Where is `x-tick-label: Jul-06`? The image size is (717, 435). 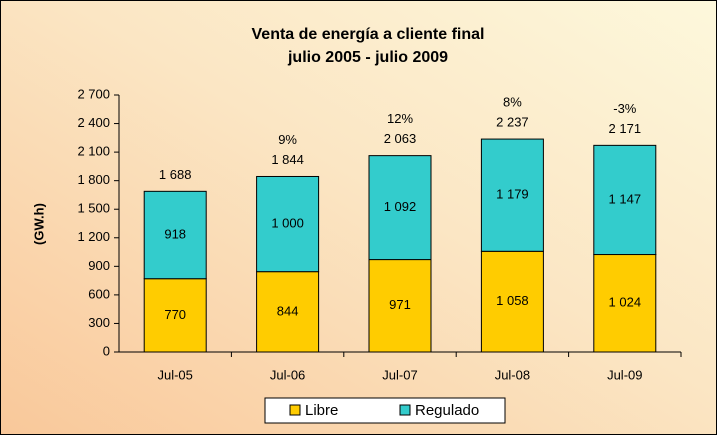 x-tick-label: Jul-06 is located at coordinates (287, 374).